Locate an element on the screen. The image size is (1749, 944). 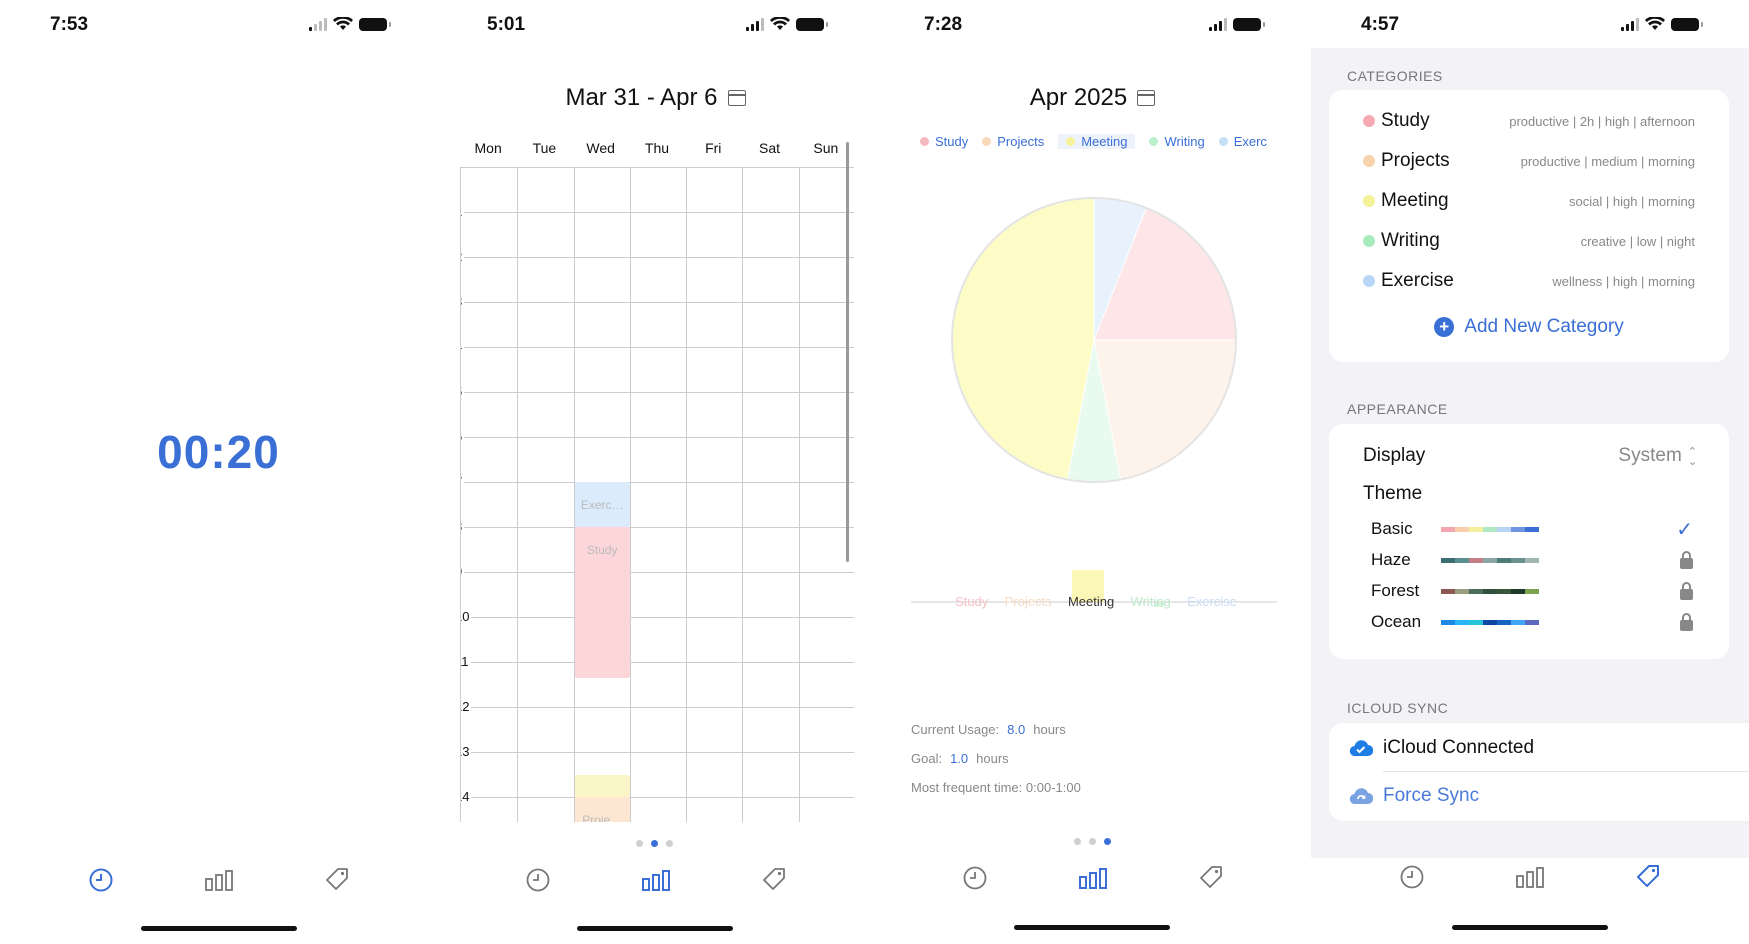
category-row: Meeting social | high | morning is located at coordinates (1529, 201).